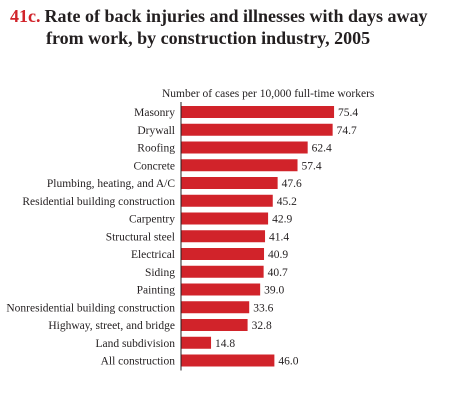  Describe the element at coordinates (347, 131) in the screenshot. I see `value-label: 74.7` at that location.